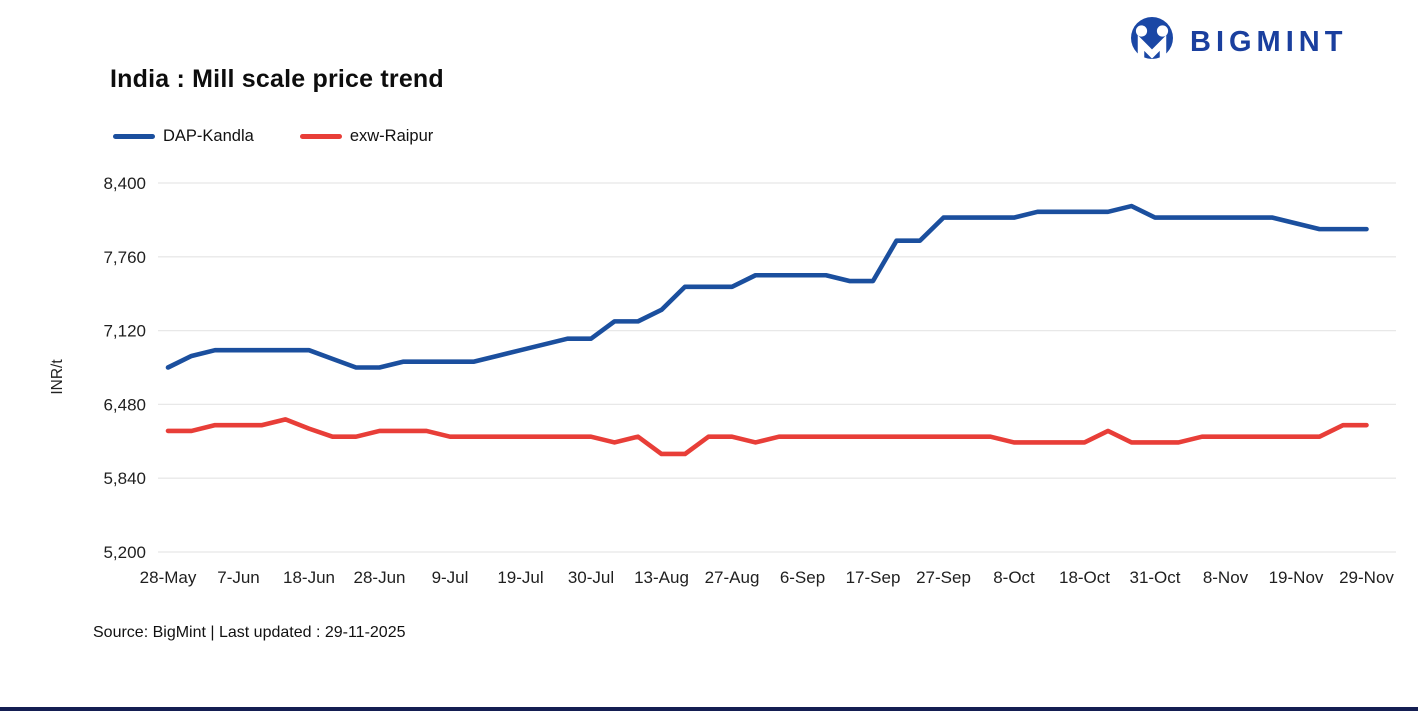  What do you see at coordinates (520, 577) in the screenshot?
I see `x-tick-label: 19-Jul` at bounding box center [520, 577].